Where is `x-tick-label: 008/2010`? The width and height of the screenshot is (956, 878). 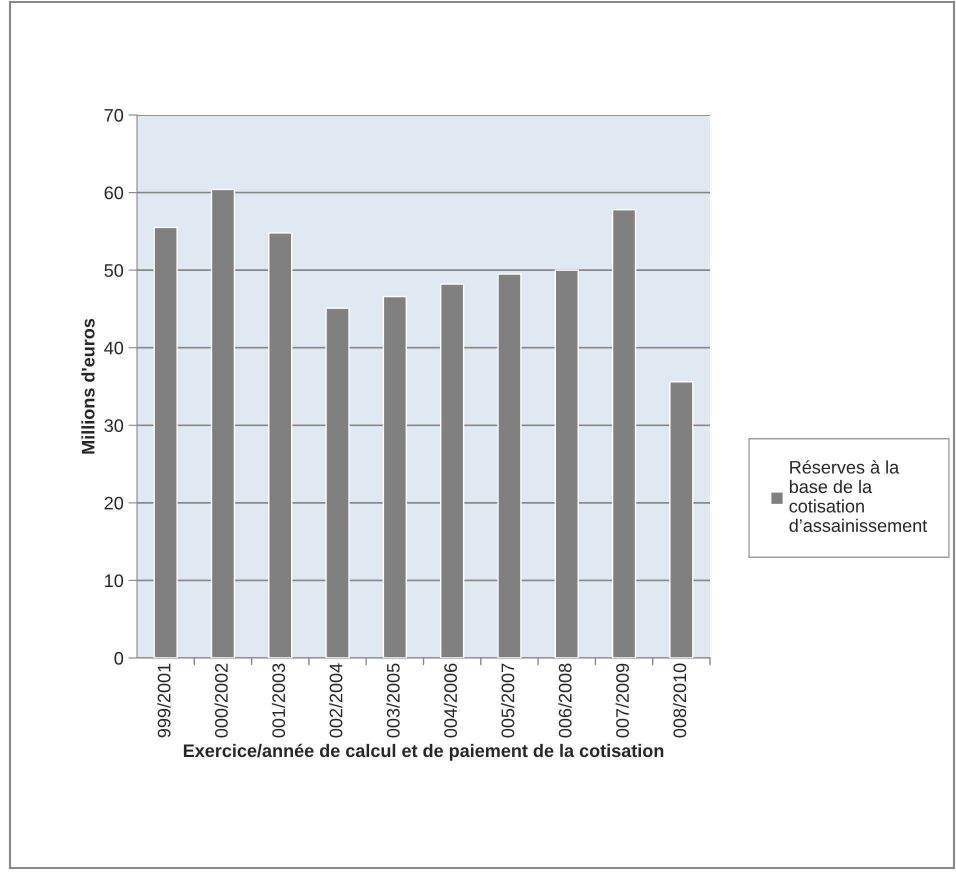
x-tick-label: 008/2010 is located at coordinates (679, 701).